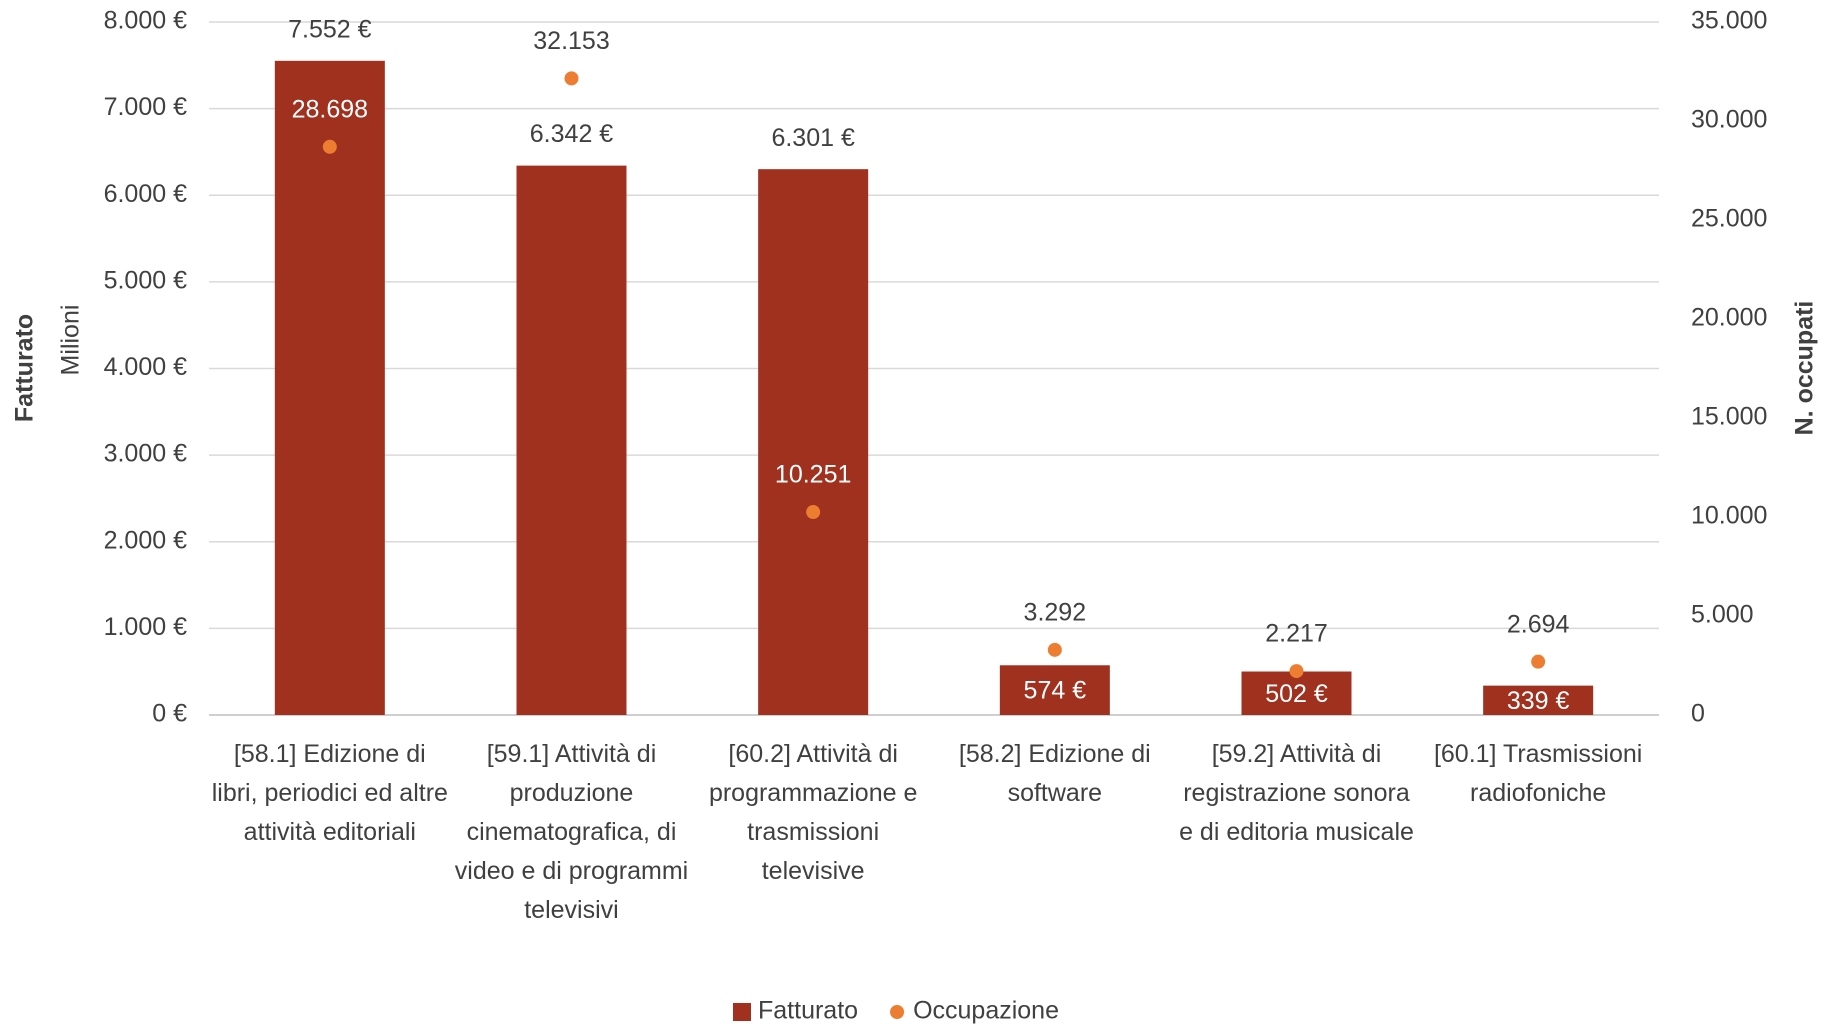  I want to click on point-label: 32.153, so click(571, 41).